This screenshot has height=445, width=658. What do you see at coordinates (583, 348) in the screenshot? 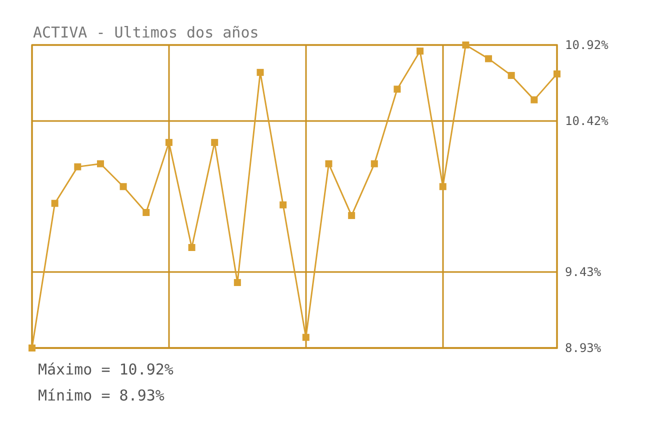
I see `y-tick-label: 8.93%` at bounding box center [583, 348].